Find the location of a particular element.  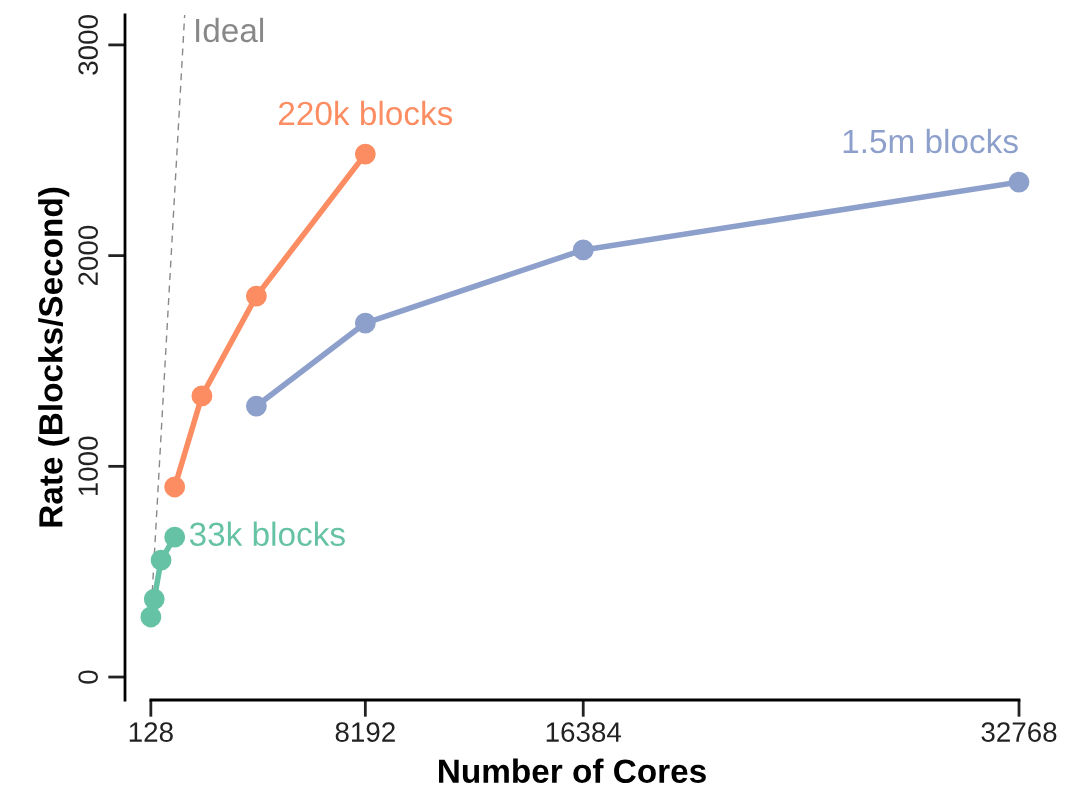

y-tick-label: 1000 is located at coordinates (88, 466).